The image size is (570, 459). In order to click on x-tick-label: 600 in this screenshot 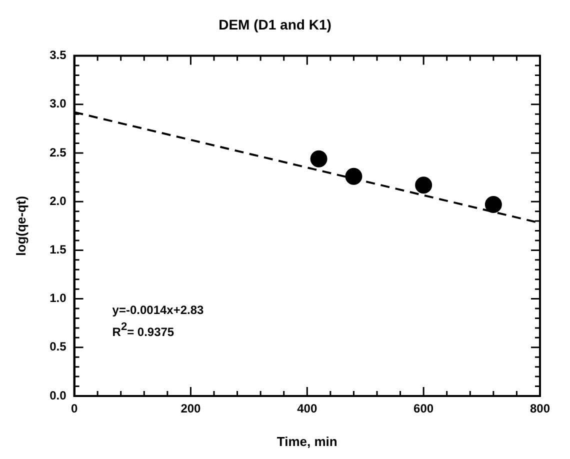, I will do `click(424, 409)`.